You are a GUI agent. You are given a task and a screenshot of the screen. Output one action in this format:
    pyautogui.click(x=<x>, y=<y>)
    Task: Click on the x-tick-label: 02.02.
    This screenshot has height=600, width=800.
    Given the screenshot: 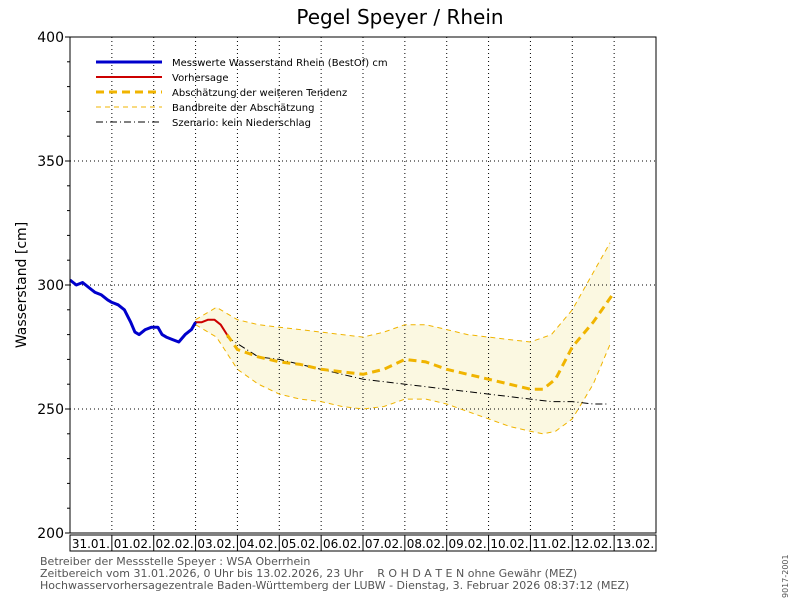 What is the action you would take?
    pyautogui.click(x=175, y=544)
    